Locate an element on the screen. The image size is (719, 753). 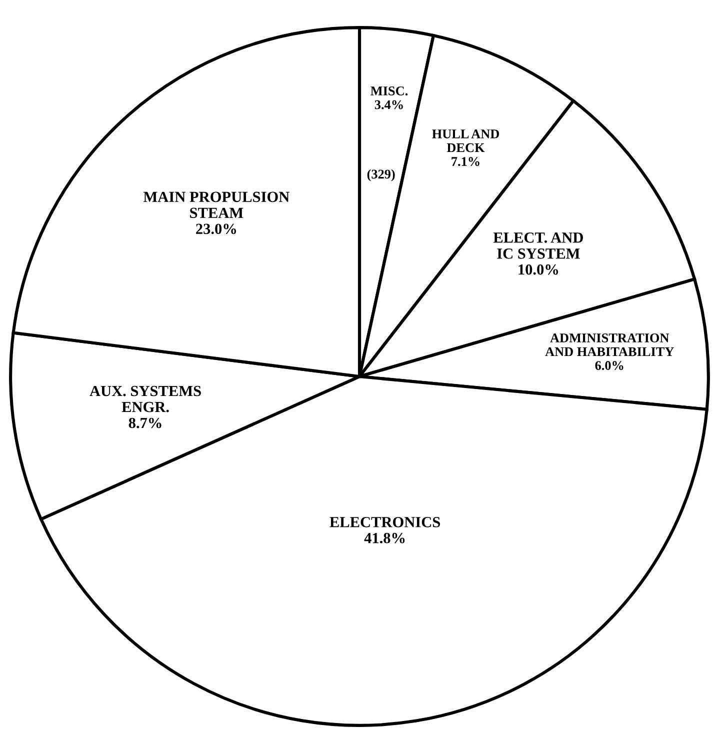
slice-label: MISC. is located at coordinates (389, 91).